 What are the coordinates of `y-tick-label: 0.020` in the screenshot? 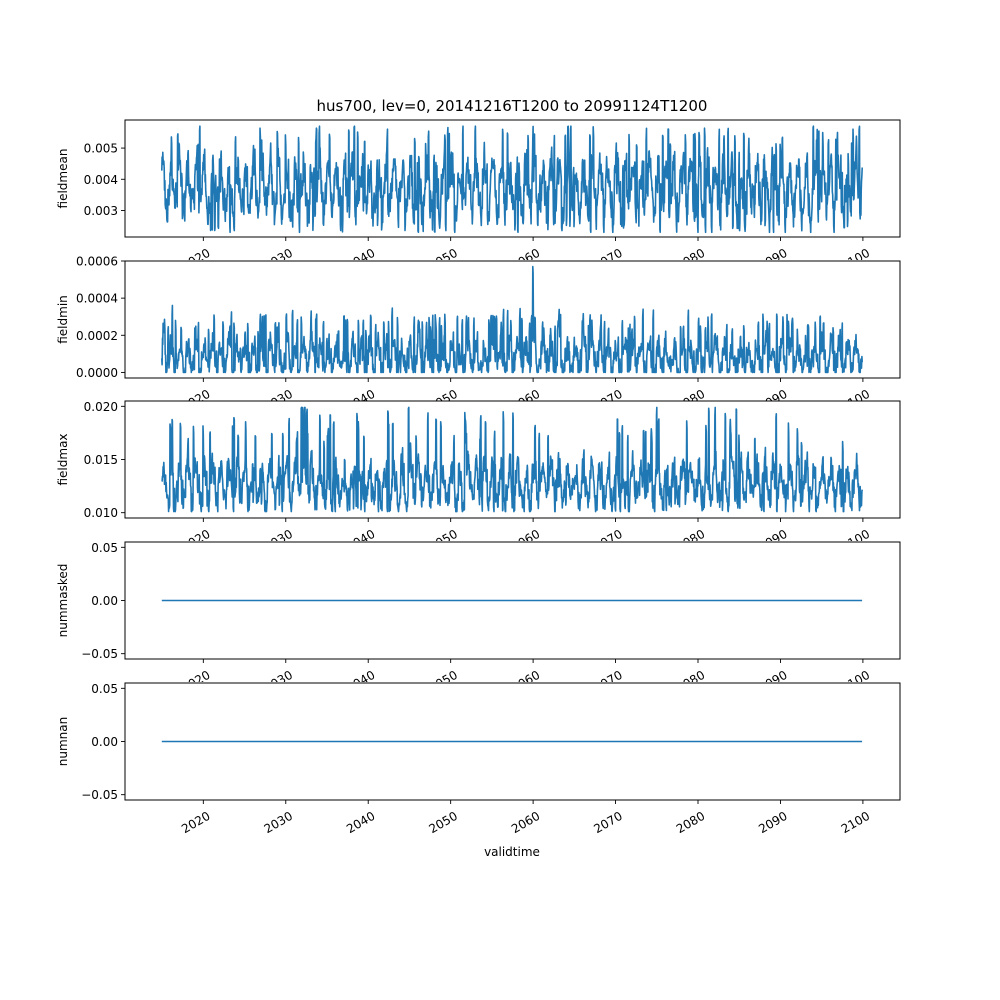 It's located at (101, 407).